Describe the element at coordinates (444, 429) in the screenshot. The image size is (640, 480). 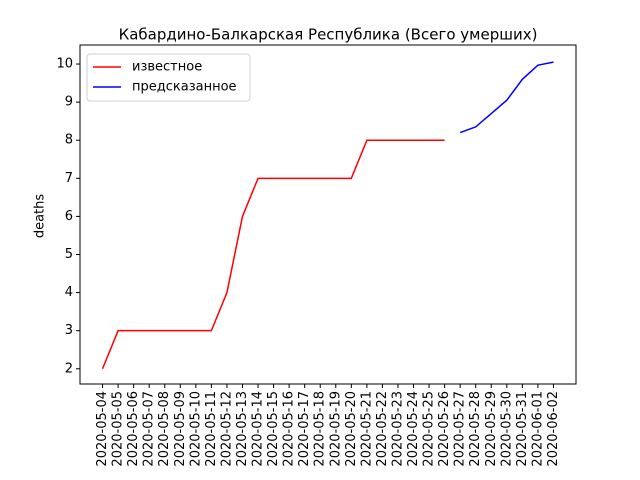
I see `x-tick-label: 2020-05-26` at that location.